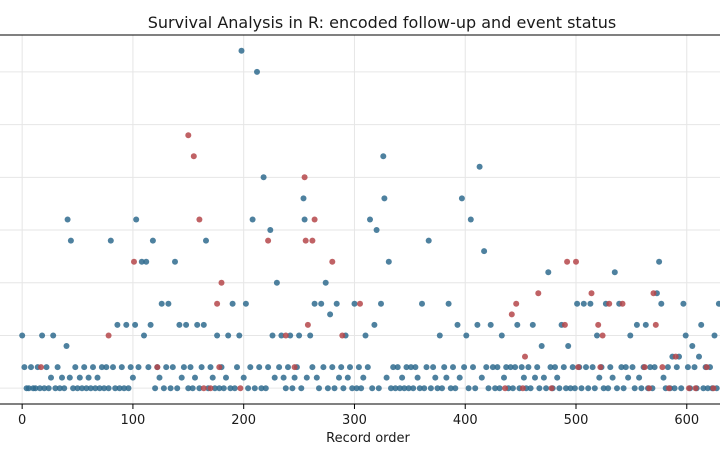 This screenshot has height=460, width=720. I want to click on x-tick-label: 600, so click(686, 420).